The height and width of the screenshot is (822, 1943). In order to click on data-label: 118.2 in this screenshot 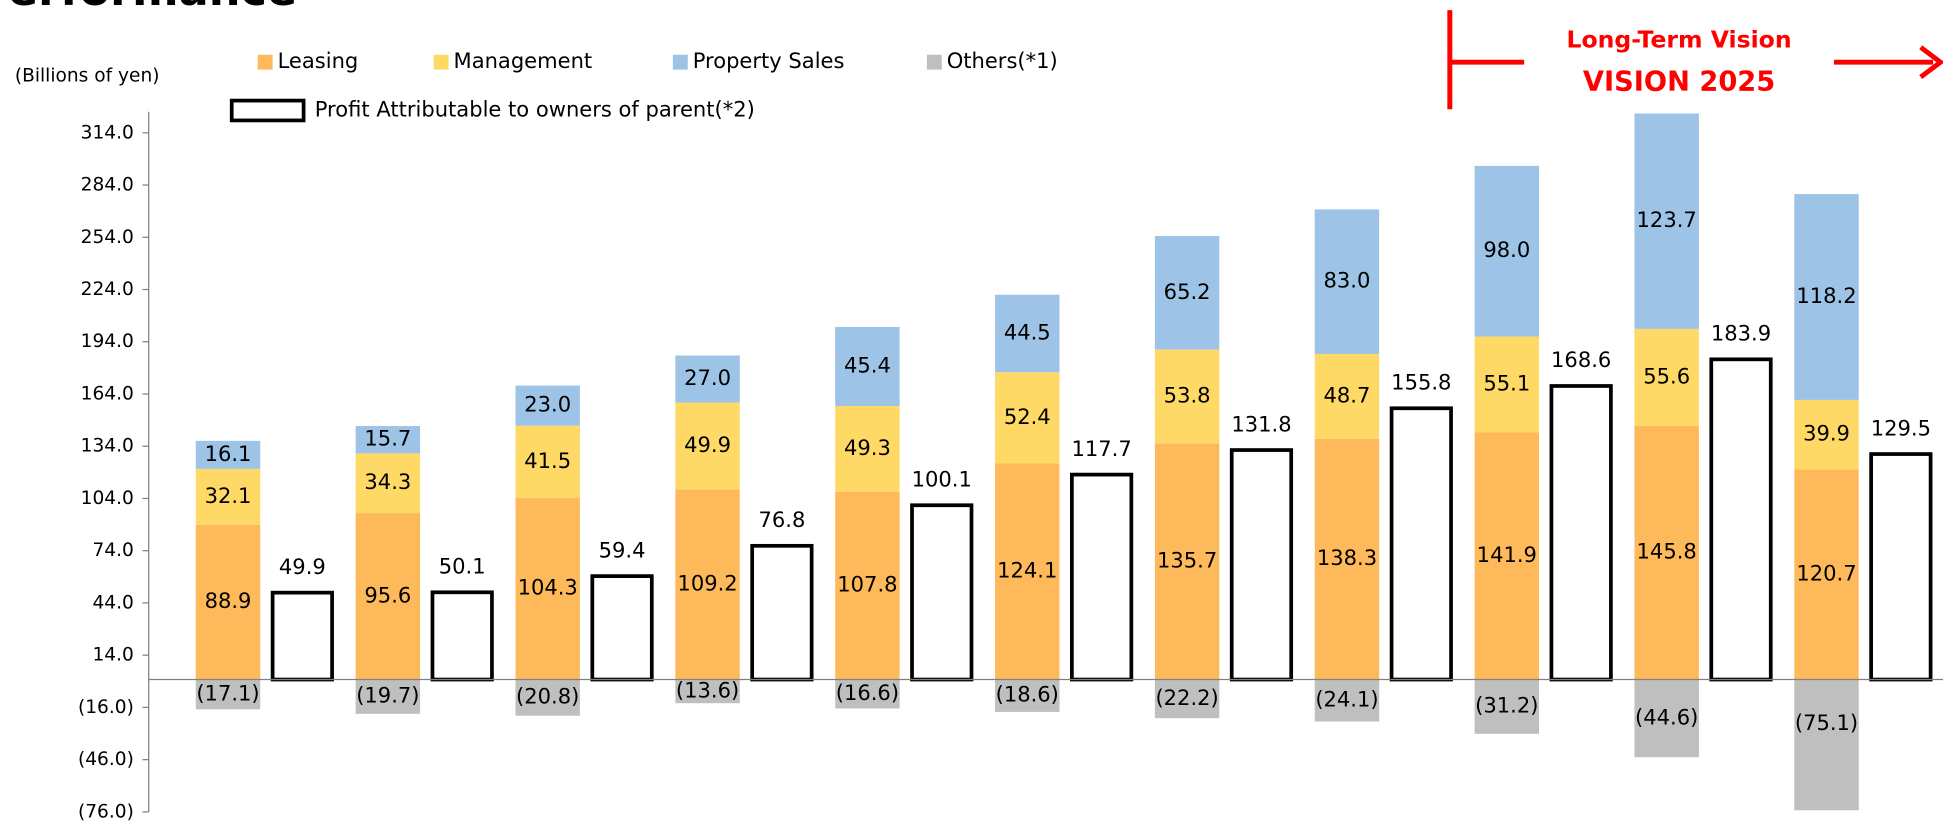, I will do `click(1826, 295)`.